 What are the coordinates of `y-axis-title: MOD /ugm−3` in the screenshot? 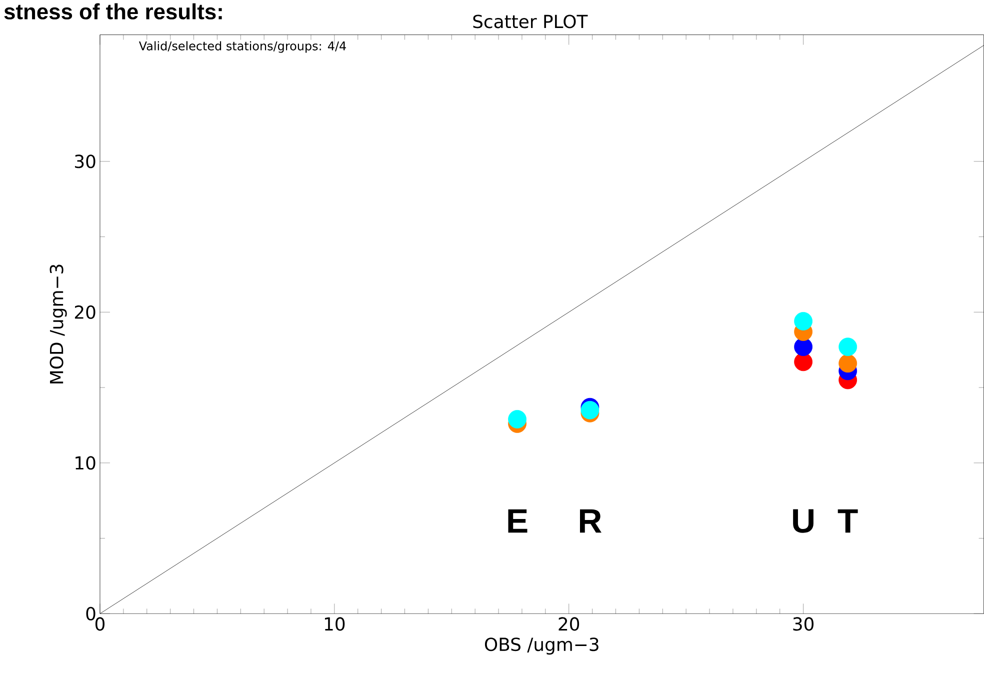 It's located at (58, 324).